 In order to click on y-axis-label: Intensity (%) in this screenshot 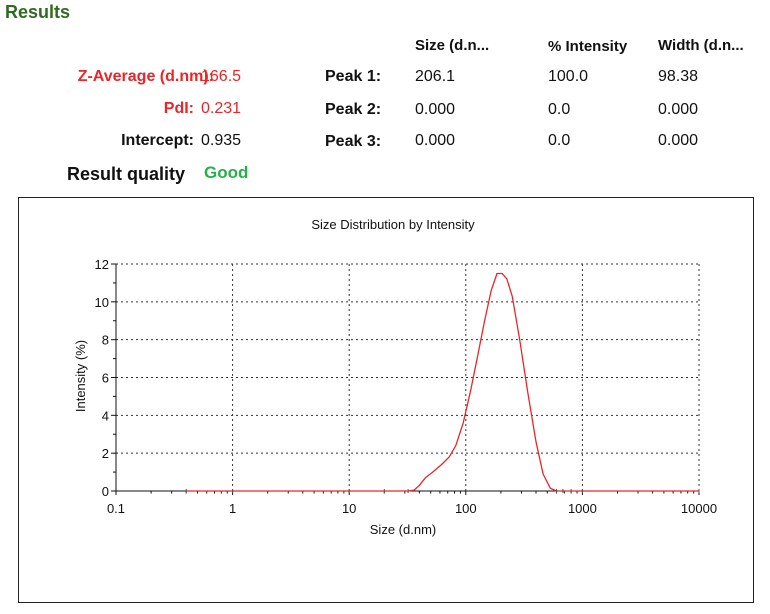, I will do `click(80, 376)`.